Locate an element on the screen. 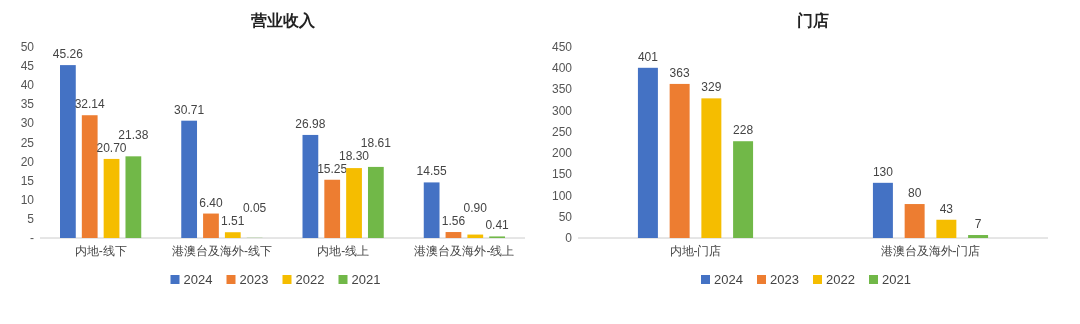  data-label: 0.41 is located at coordinates (497, 225).